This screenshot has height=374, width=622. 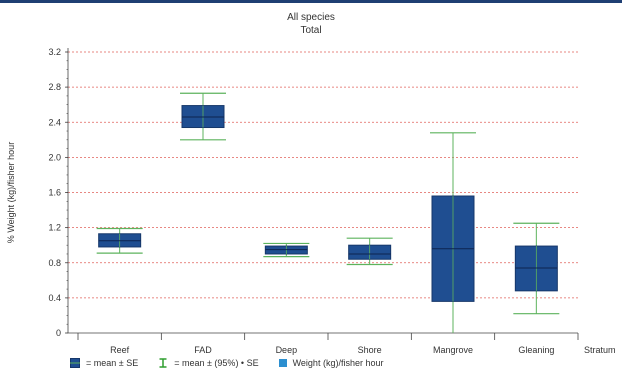 I want to click on legend-item-se: = mean ± SE, so click(x=104, y=363).